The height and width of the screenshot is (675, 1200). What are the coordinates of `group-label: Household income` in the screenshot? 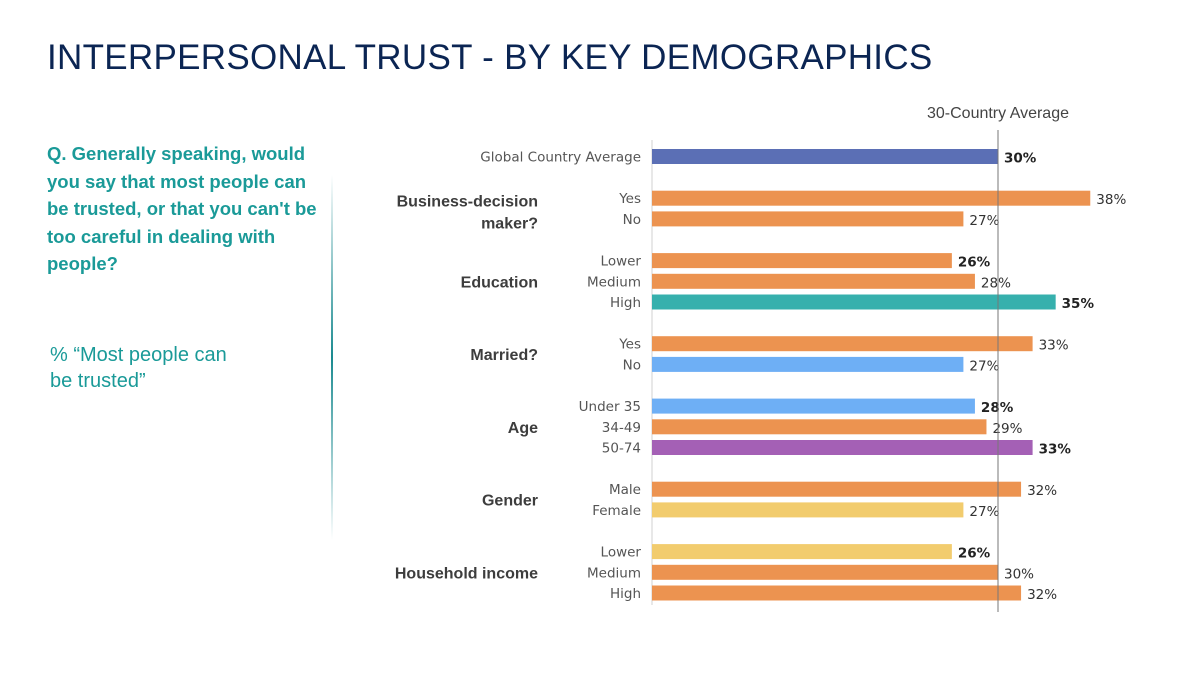 It's located at (466, 573).